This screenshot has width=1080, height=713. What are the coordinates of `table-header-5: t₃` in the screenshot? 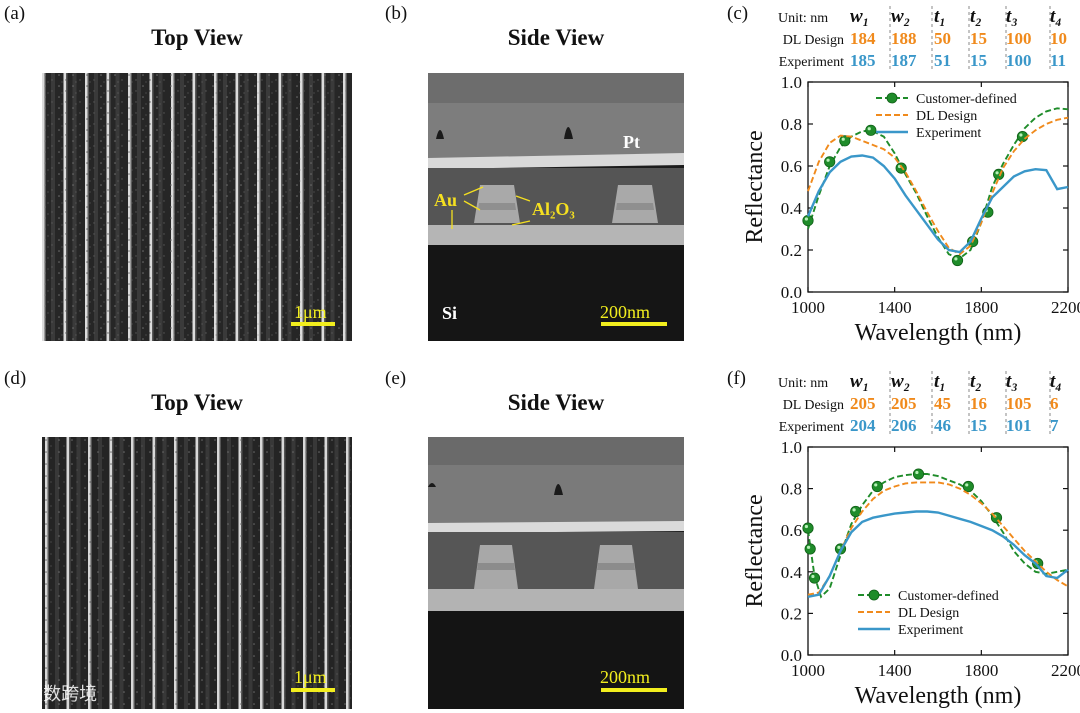 It's located at (1012, 381).